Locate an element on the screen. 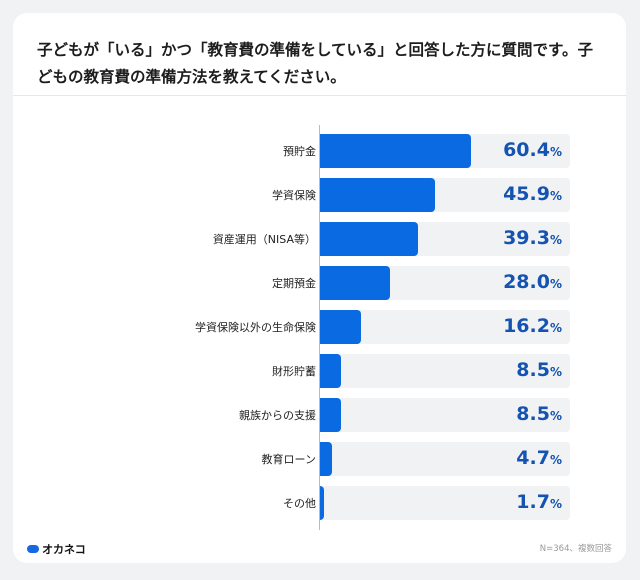  bar-track: 4.7% is located at coordinates (445, 459).